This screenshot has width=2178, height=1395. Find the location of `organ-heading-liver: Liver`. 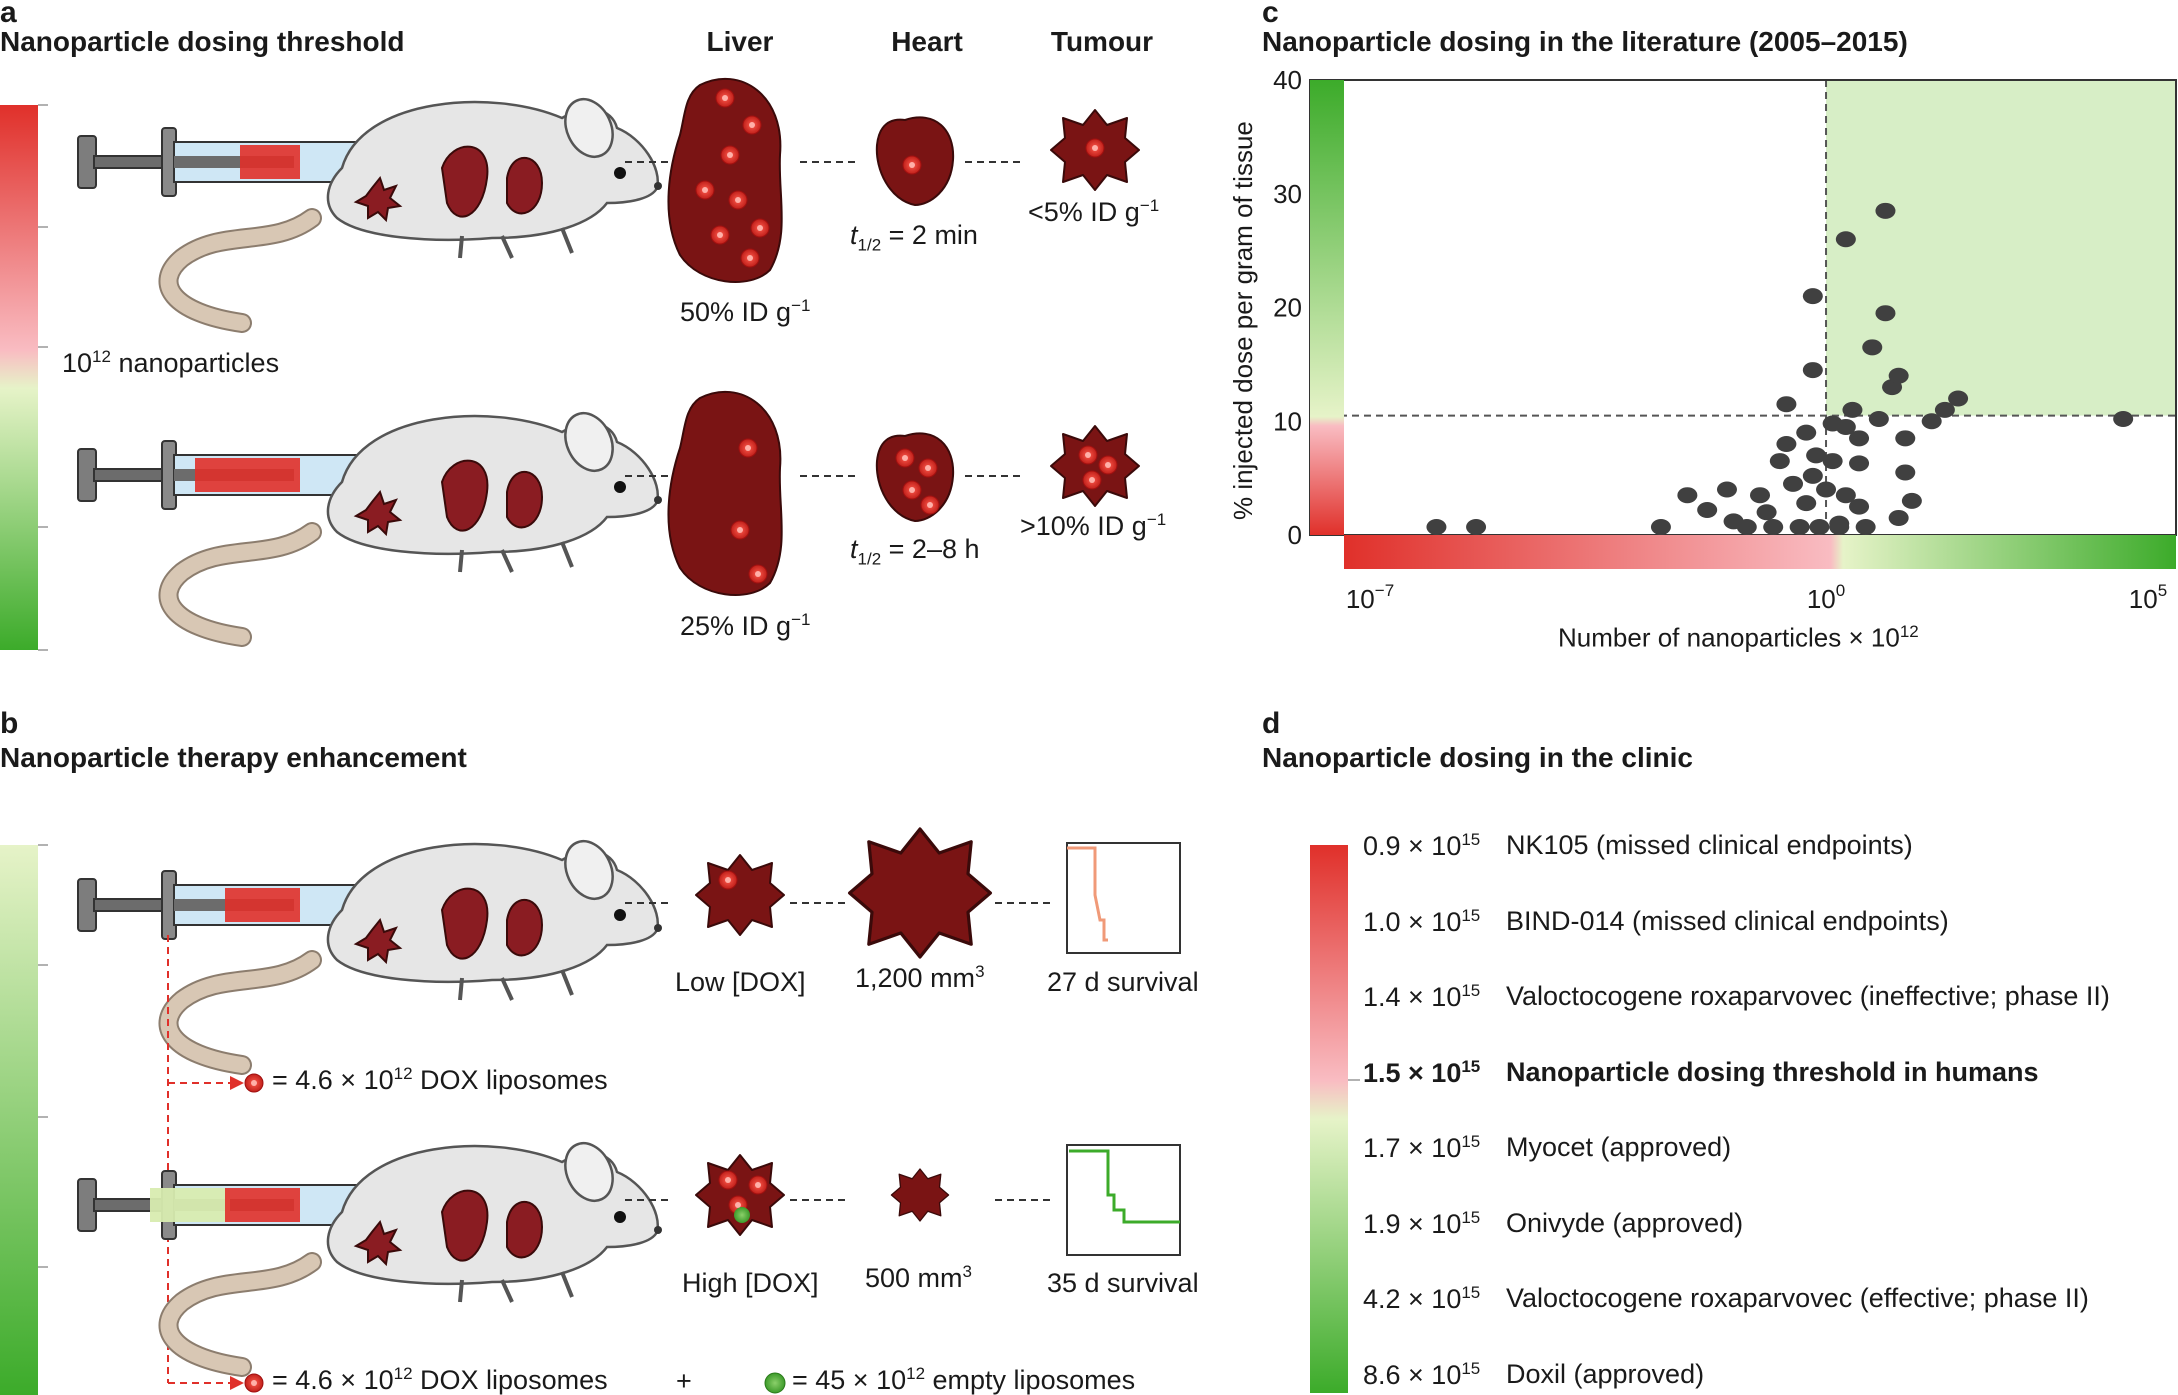

organ-heading-liver: Liver is located at coordinates (740, 41).